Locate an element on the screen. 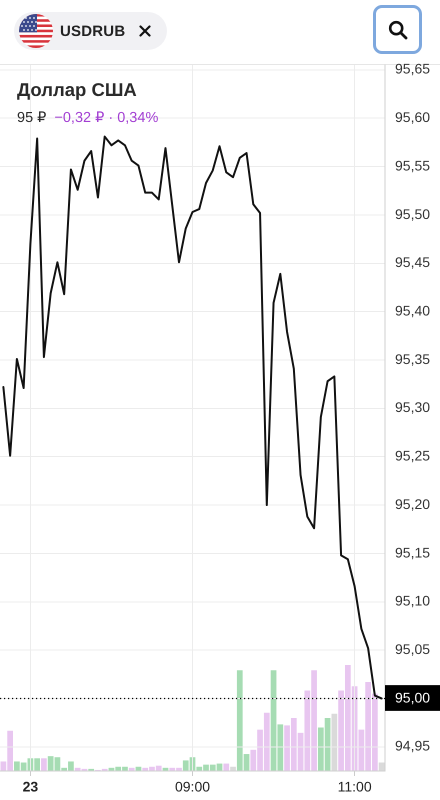 The width and height of the screenshot is (440, 800). y-tick-label: 95,10 is located at coordinates (412, 600).